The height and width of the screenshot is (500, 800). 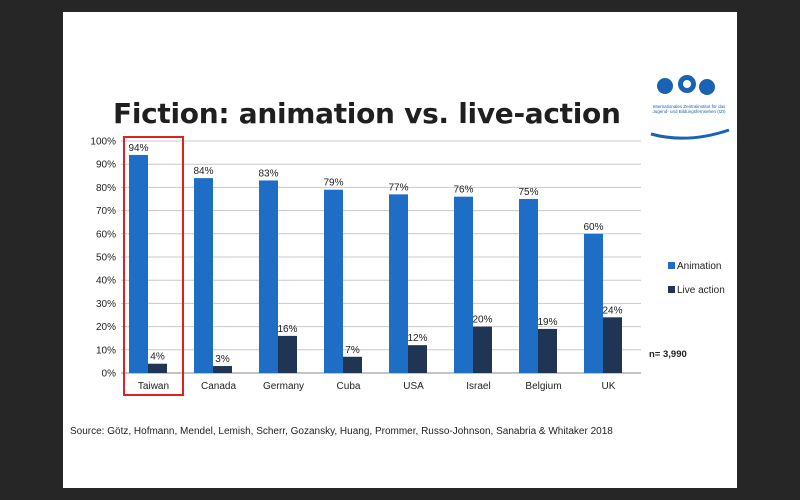 I want to click on y-tick-label: 80%, so click(x=106, y=188).